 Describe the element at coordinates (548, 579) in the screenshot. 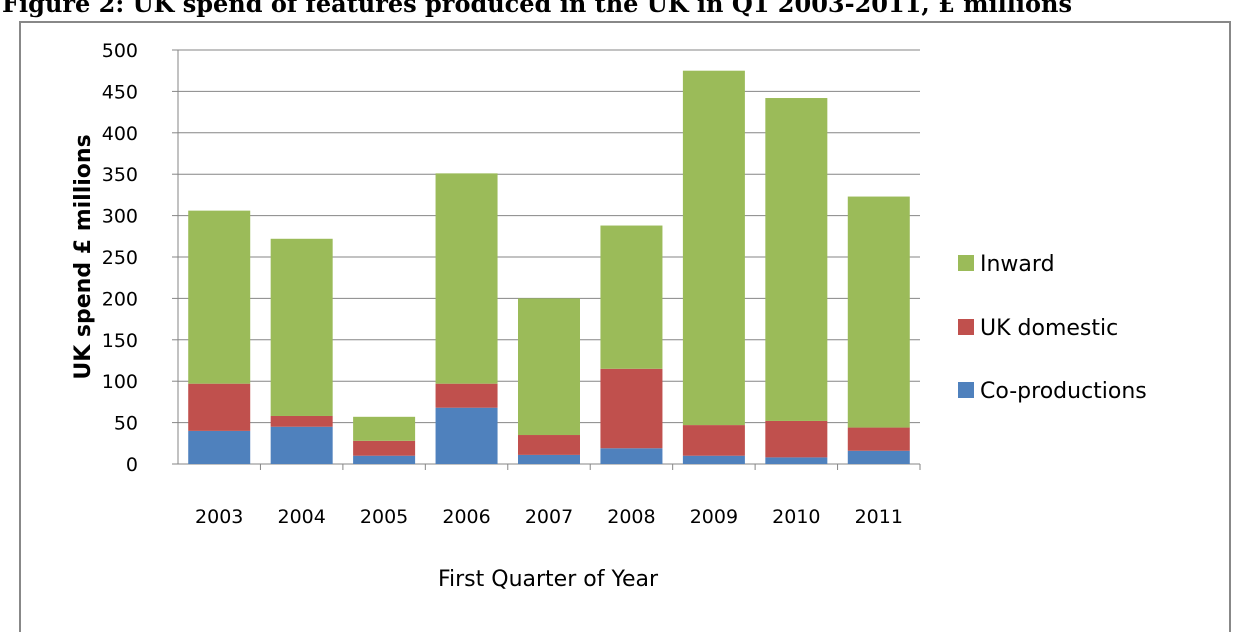

I see `x-axis-title: First Quarter of Year` at that location.